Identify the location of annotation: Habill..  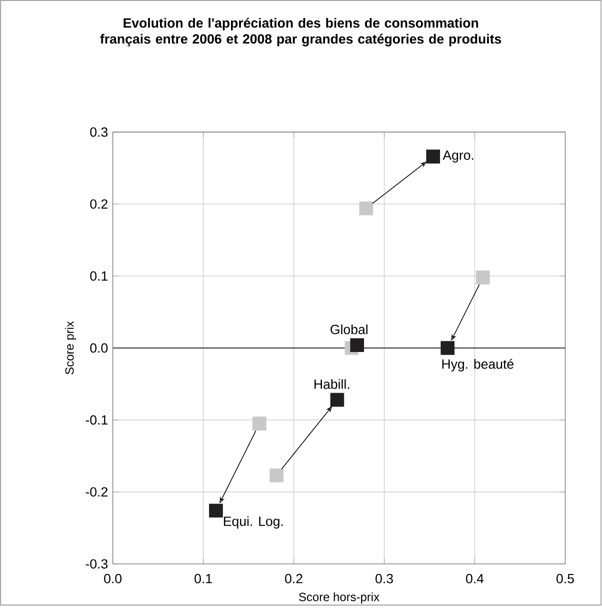
(332, 384).